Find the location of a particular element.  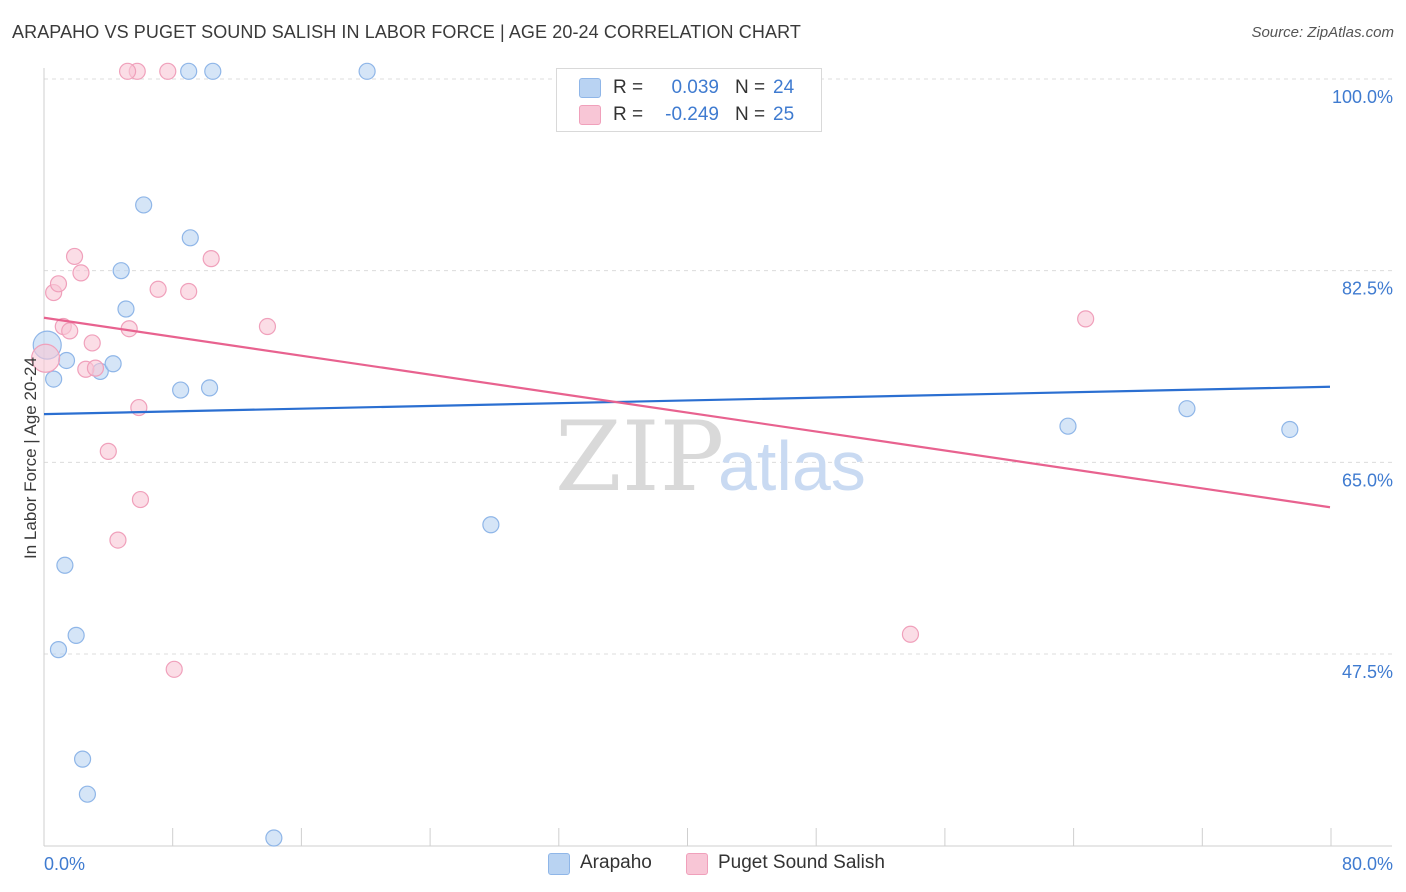

watermark-atlas: atlas is located at coordinates (792, 466).